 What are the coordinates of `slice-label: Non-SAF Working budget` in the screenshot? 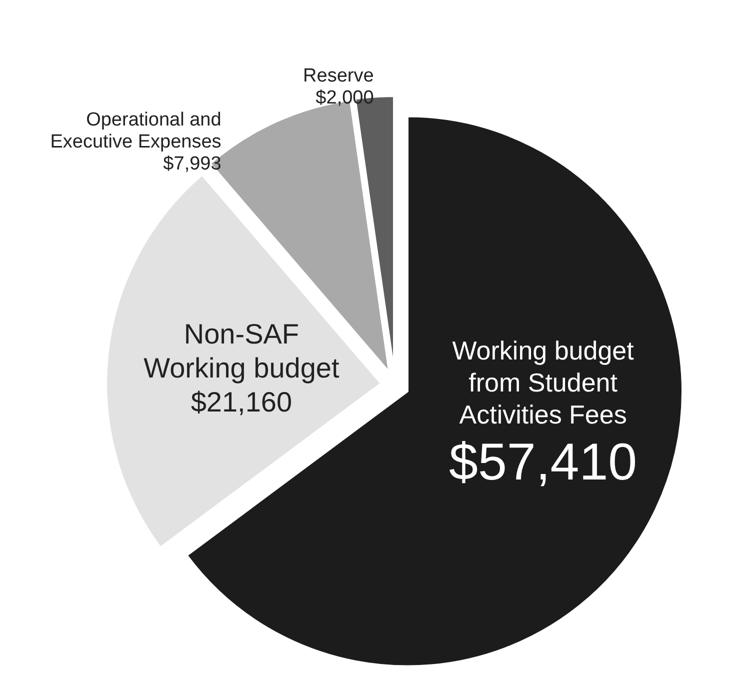 It's located at (242, 351).